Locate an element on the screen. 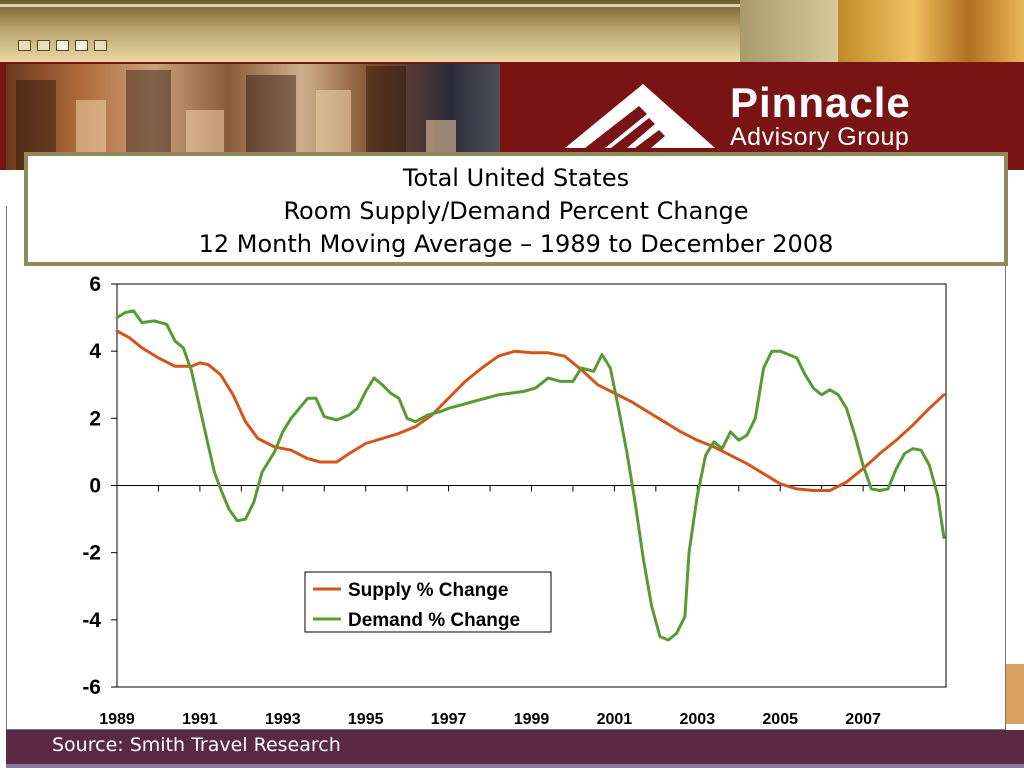  y-tick-label: 6 is located at coordinates (95, 284).